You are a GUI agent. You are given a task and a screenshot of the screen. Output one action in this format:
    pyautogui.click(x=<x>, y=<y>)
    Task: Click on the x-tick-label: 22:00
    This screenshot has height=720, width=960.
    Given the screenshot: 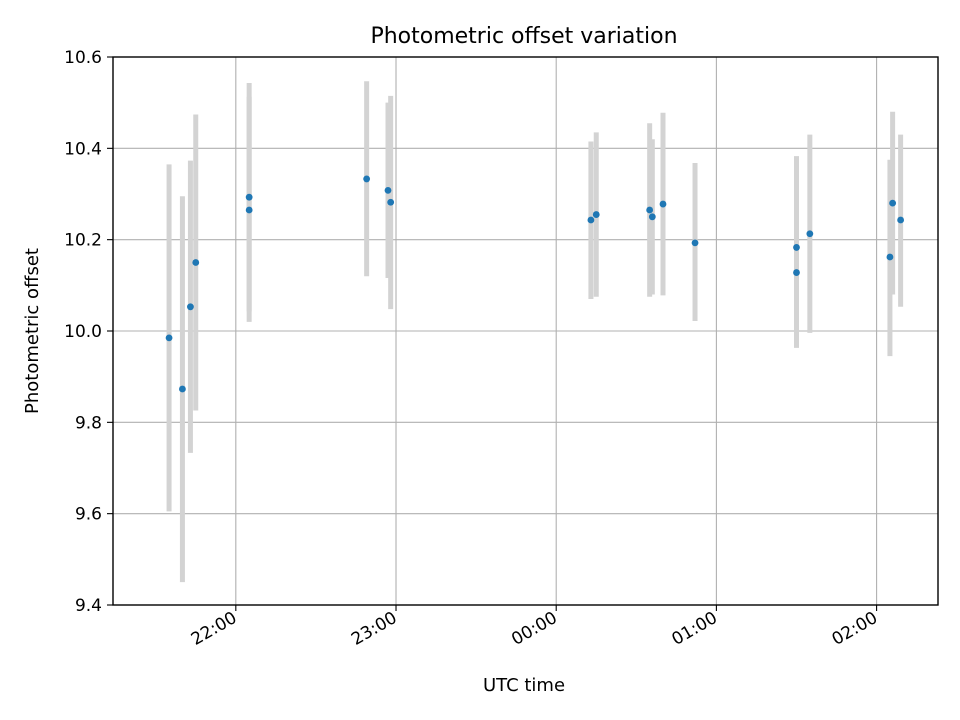 What is the action you would take?
    pyautogui.click(x=214, y=629)
    